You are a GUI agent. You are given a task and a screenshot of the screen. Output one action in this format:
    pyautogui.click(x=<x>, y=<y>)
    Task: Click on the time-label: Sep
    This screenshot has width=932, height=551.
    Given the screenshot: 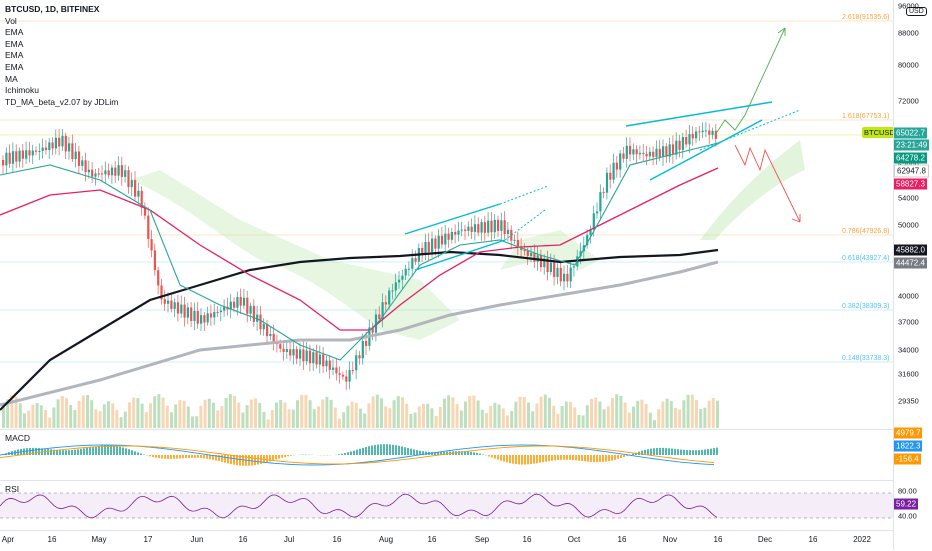 What is the action you would take?
    pyautogui.click(x=482, y=539)
    